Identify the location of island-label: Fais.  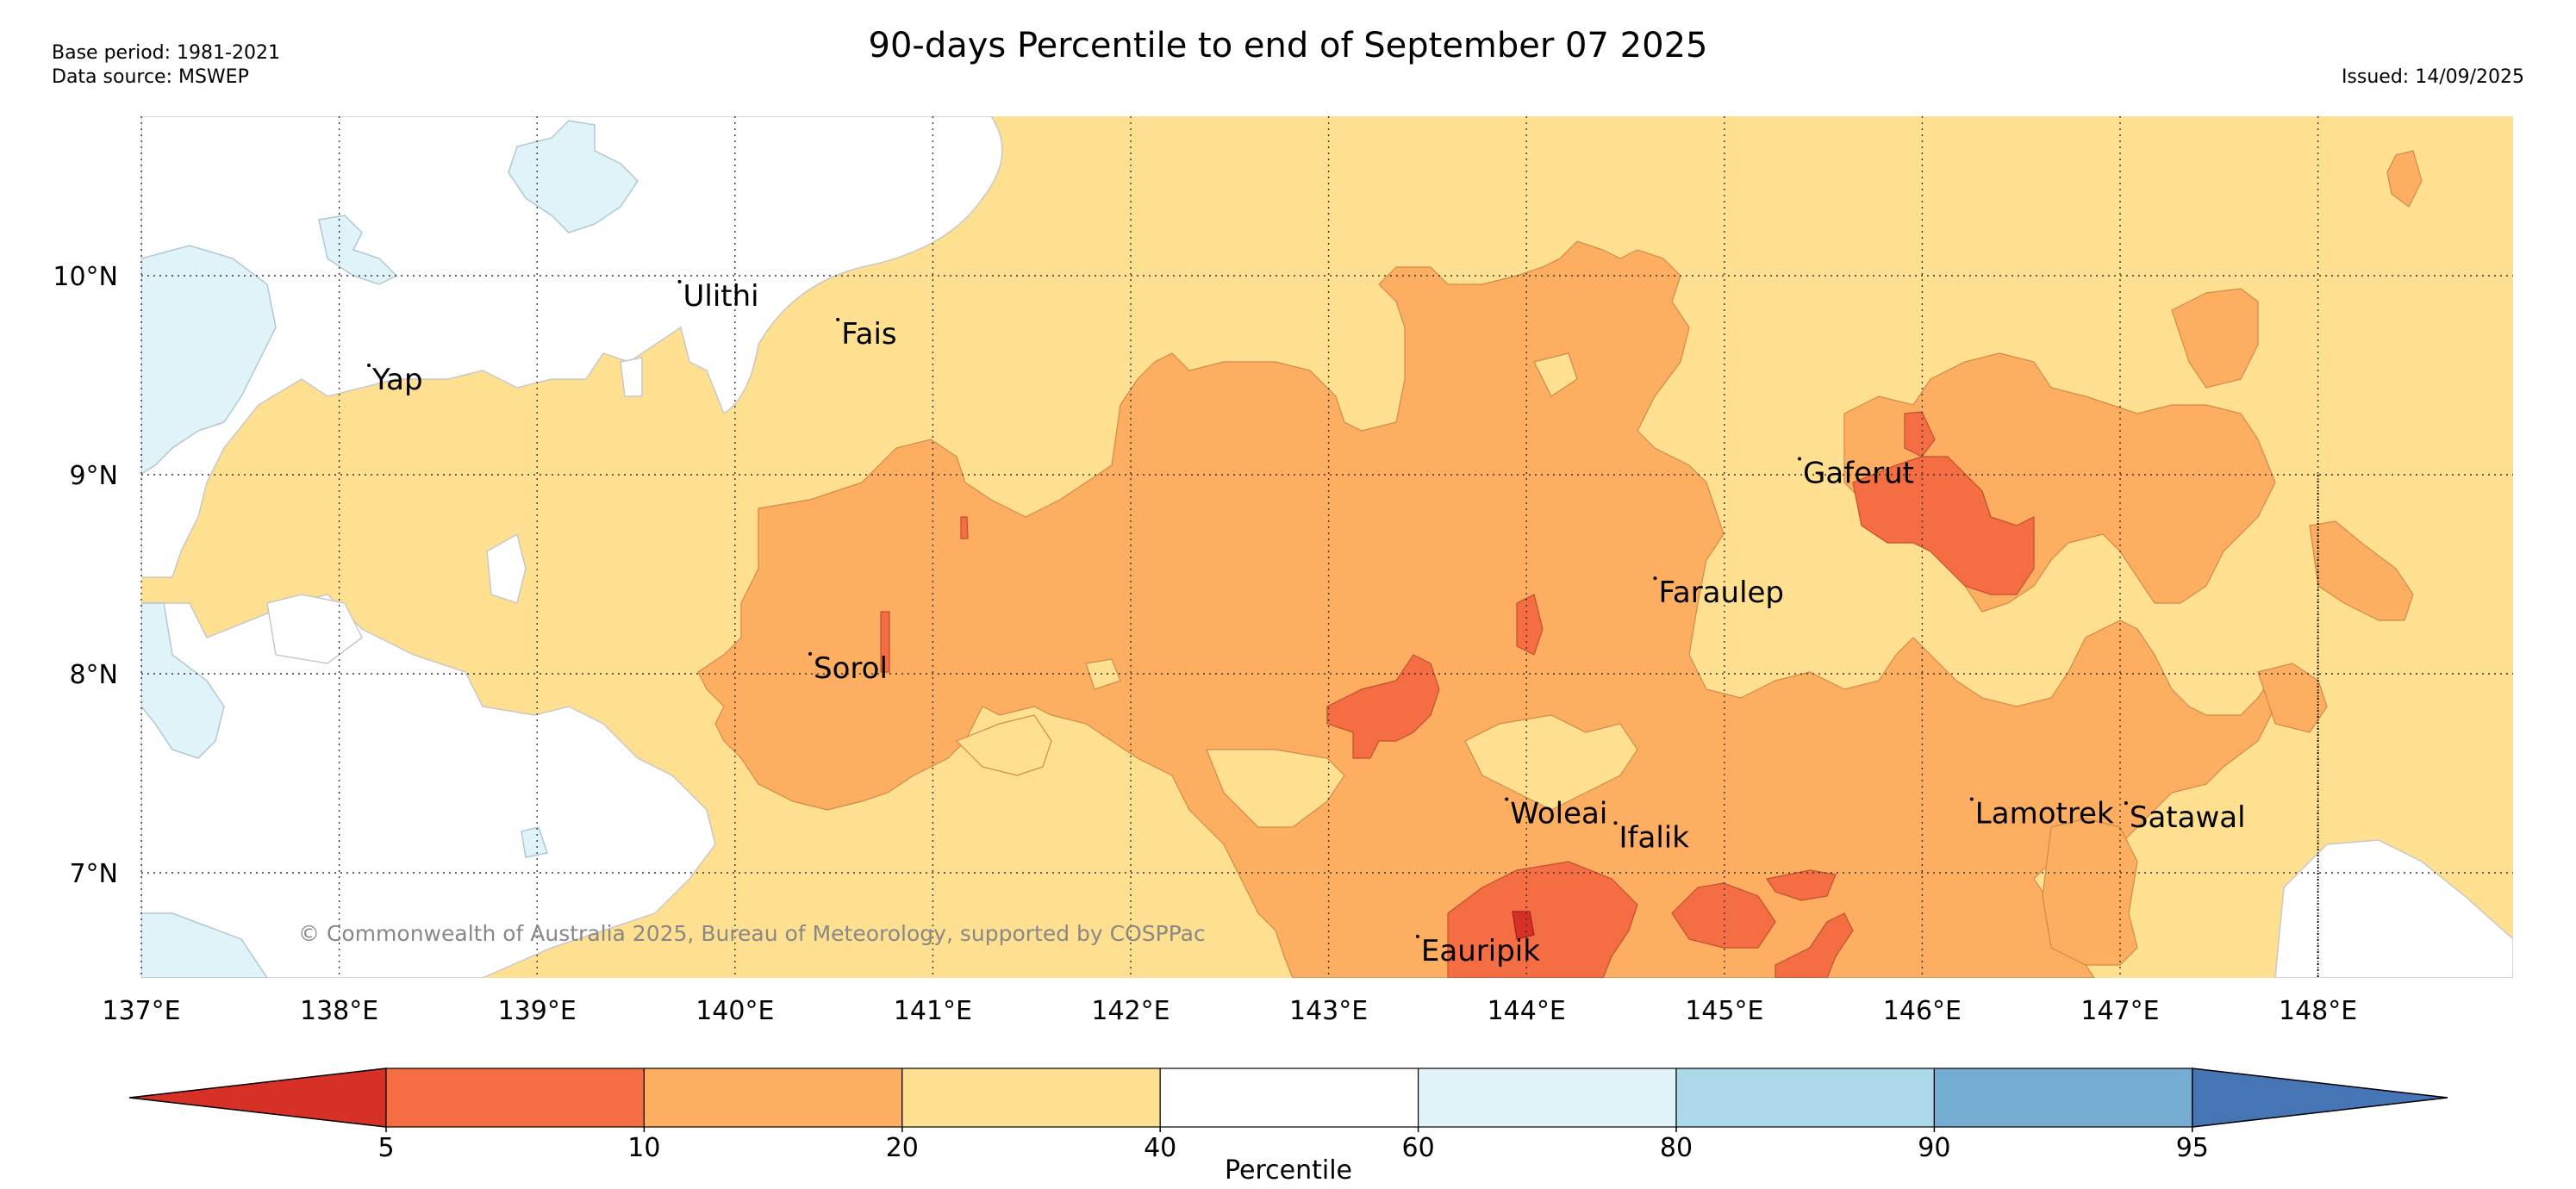
(868, 334).